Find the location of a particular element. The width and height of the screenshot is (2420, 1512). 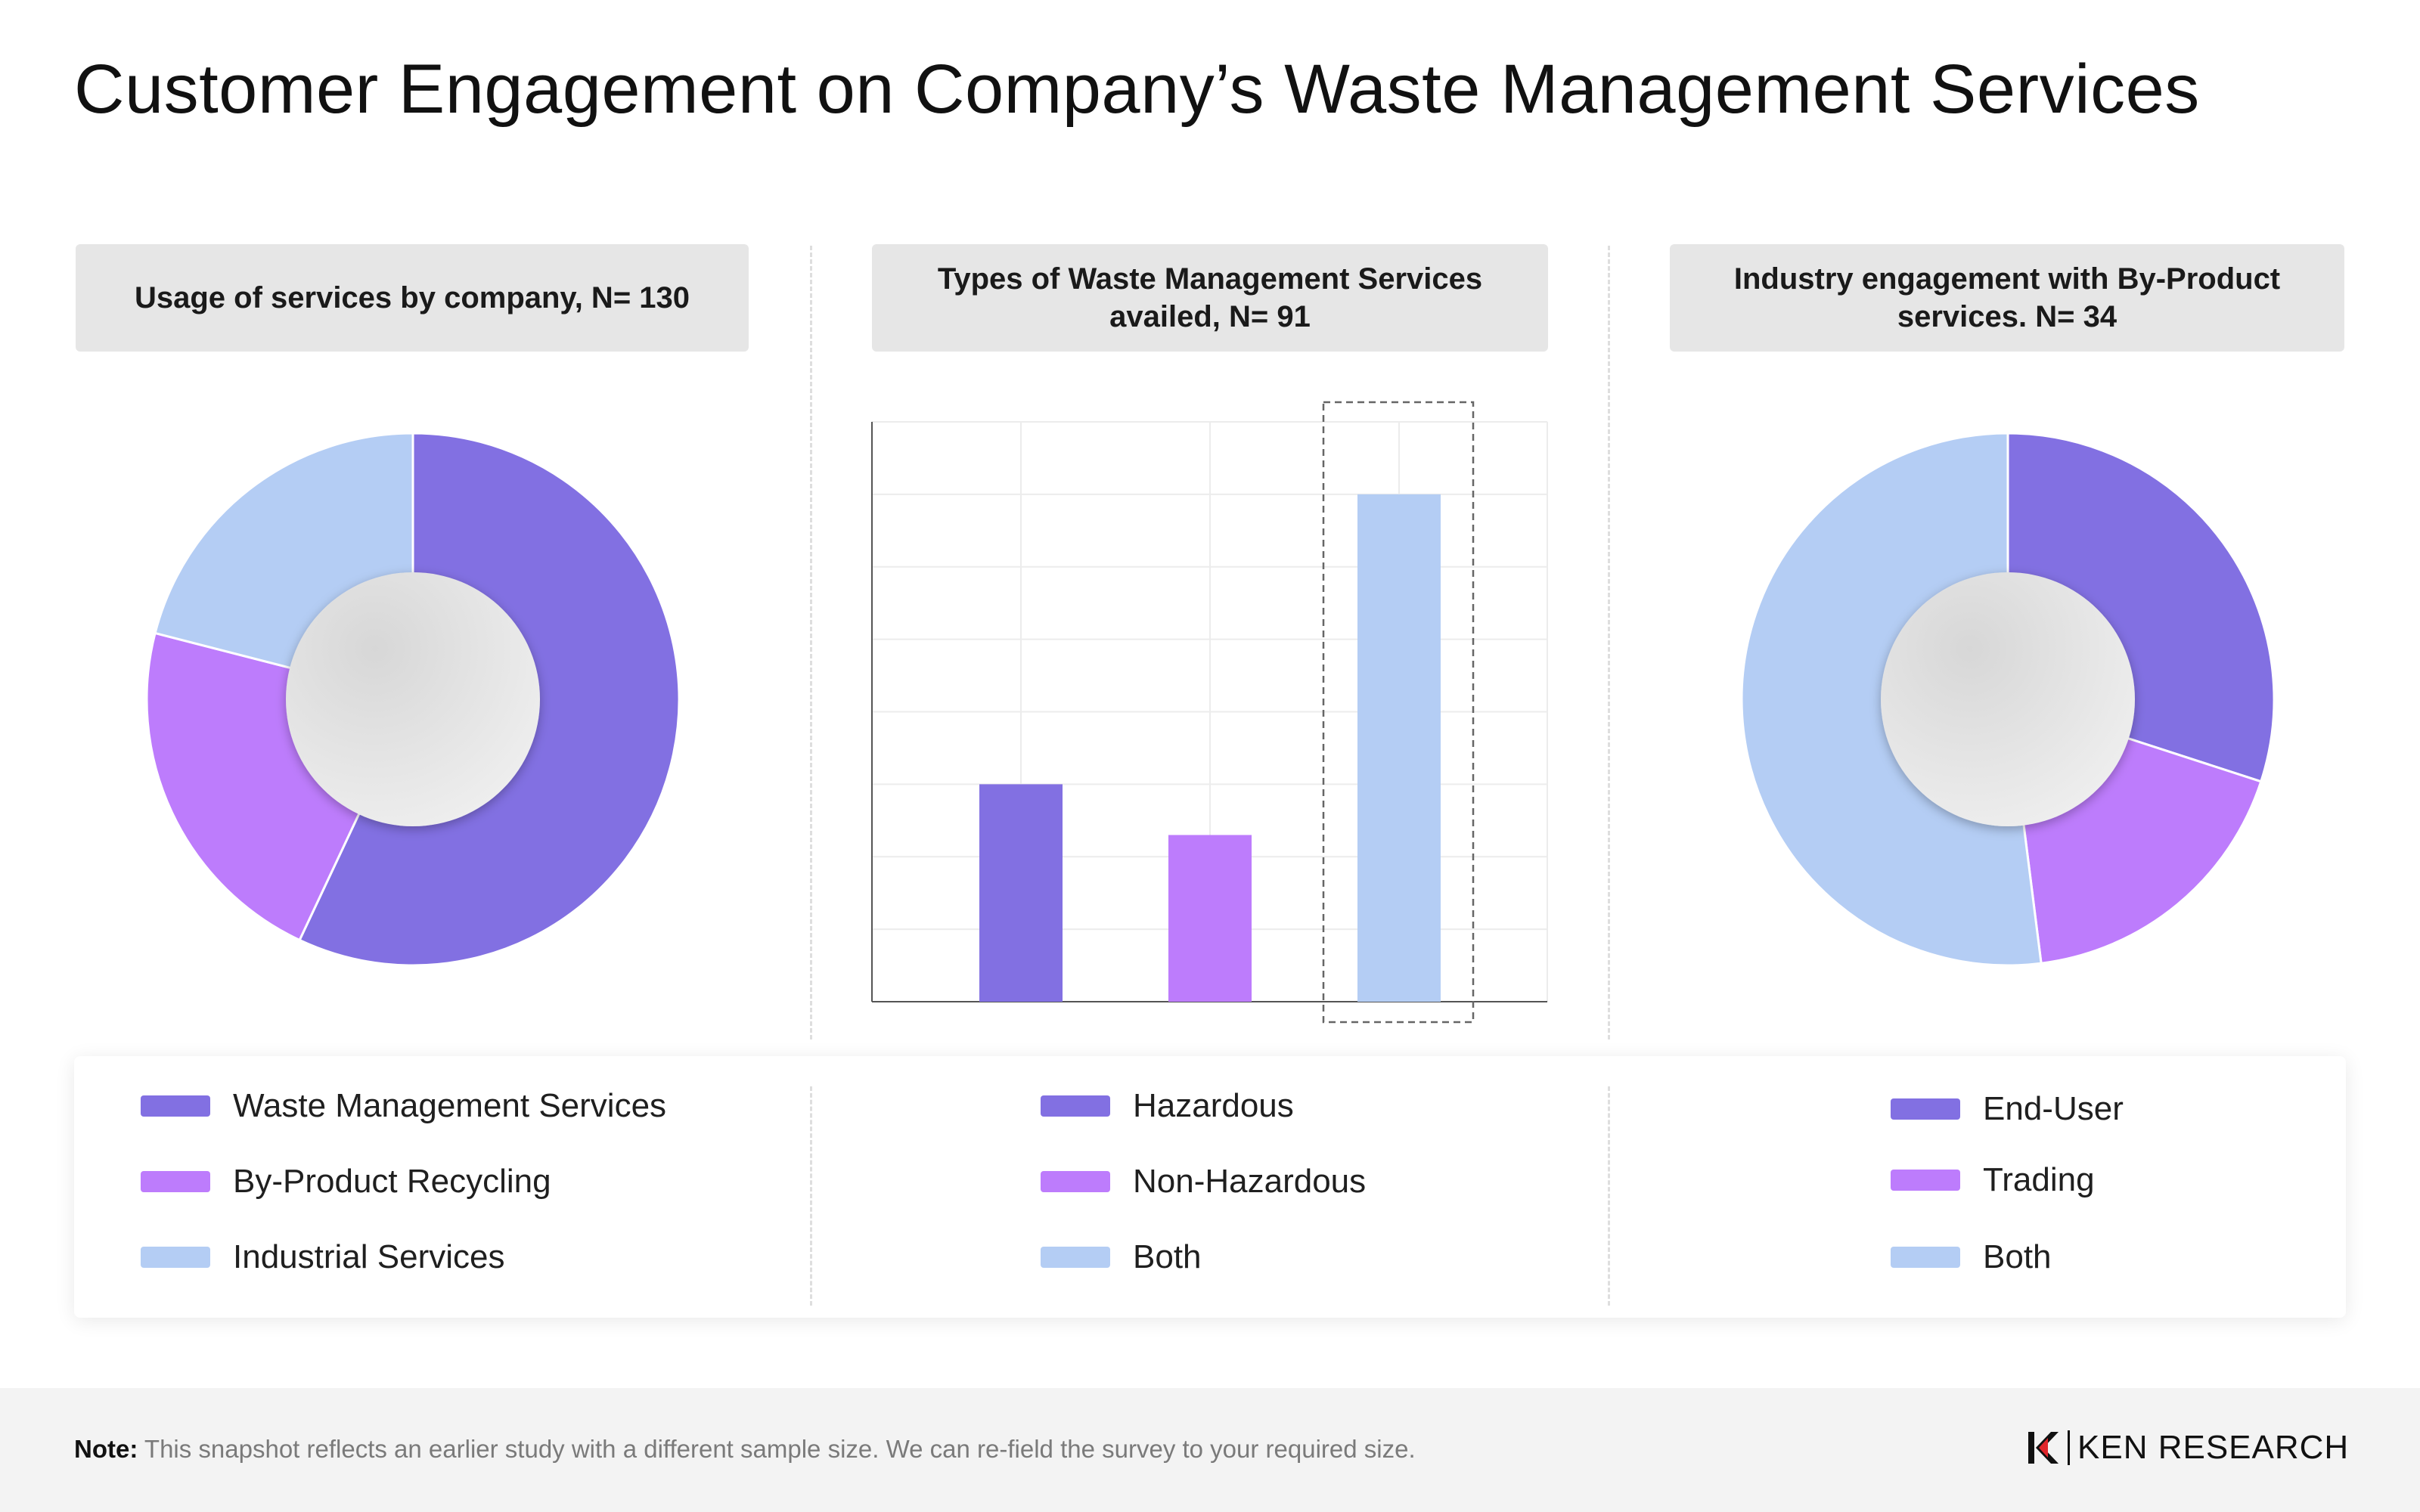

legend-label: Trading is located at coordinates (2039, 1179).